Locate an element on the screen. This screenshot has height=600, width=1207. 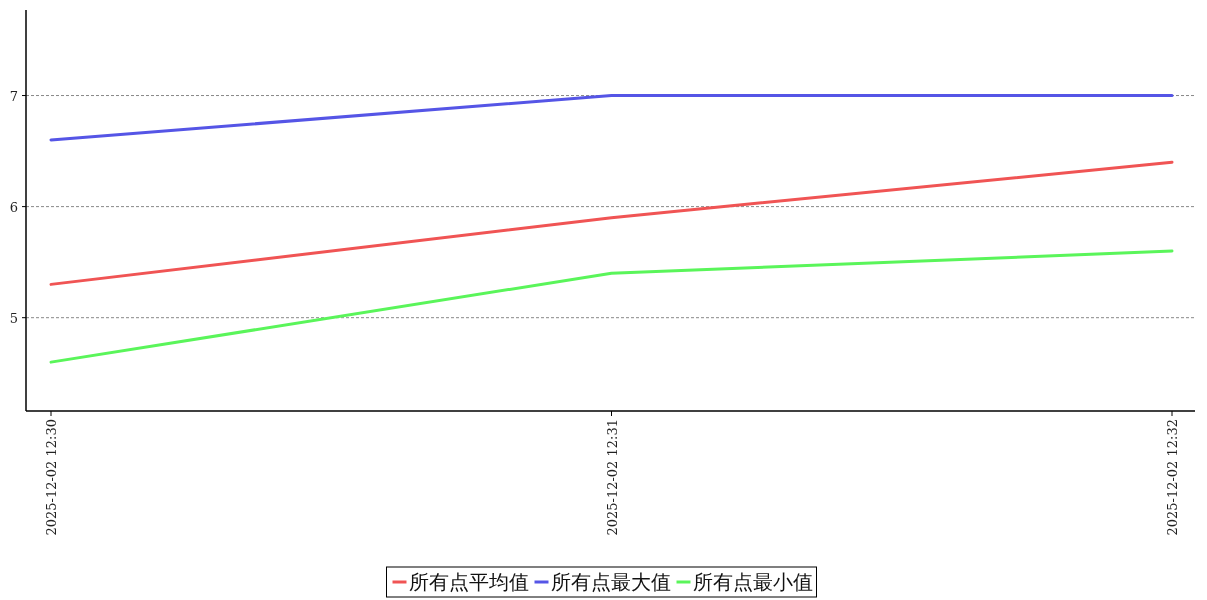
legend-label: 所有点平均值 is located at coordinates (468, 582).